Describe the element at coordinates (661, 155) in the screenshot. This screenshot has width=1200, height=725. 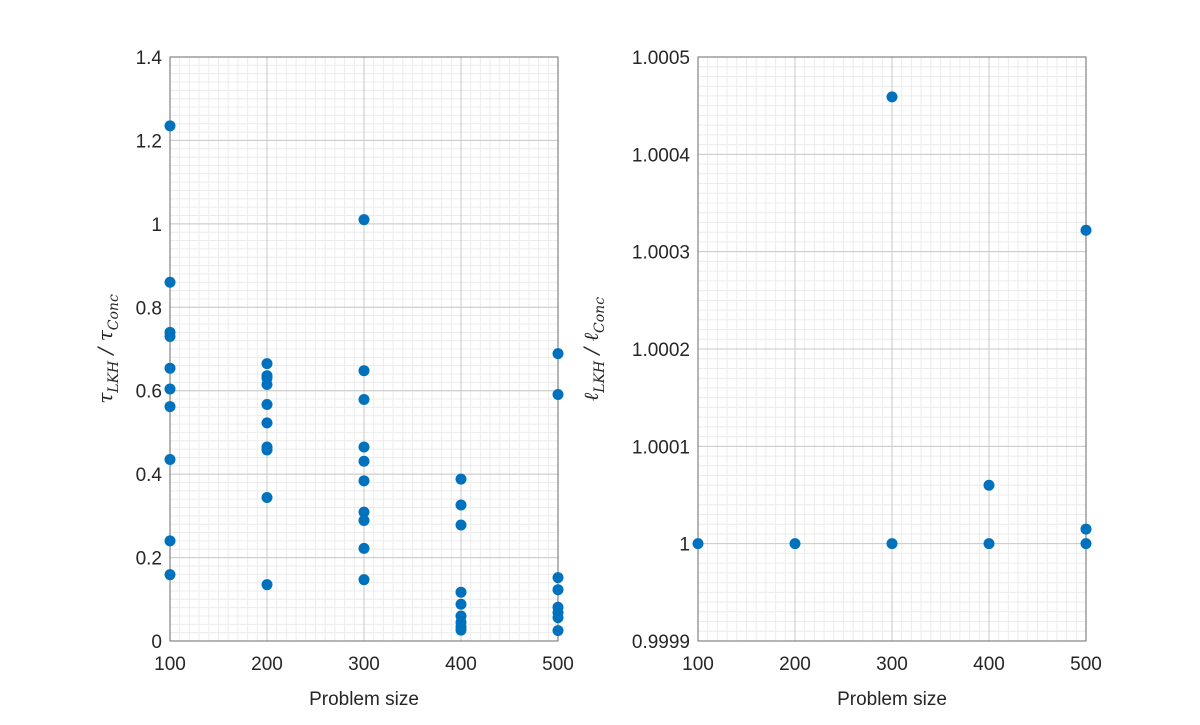
I see `y-tick-label: 1.0004` at that location.